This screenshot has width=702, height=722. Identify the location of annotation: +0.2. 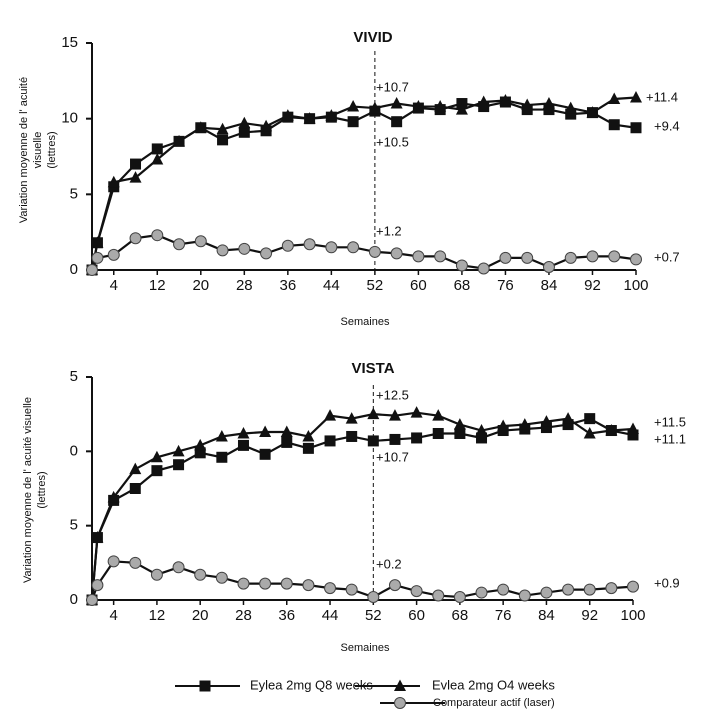
(389, 563).